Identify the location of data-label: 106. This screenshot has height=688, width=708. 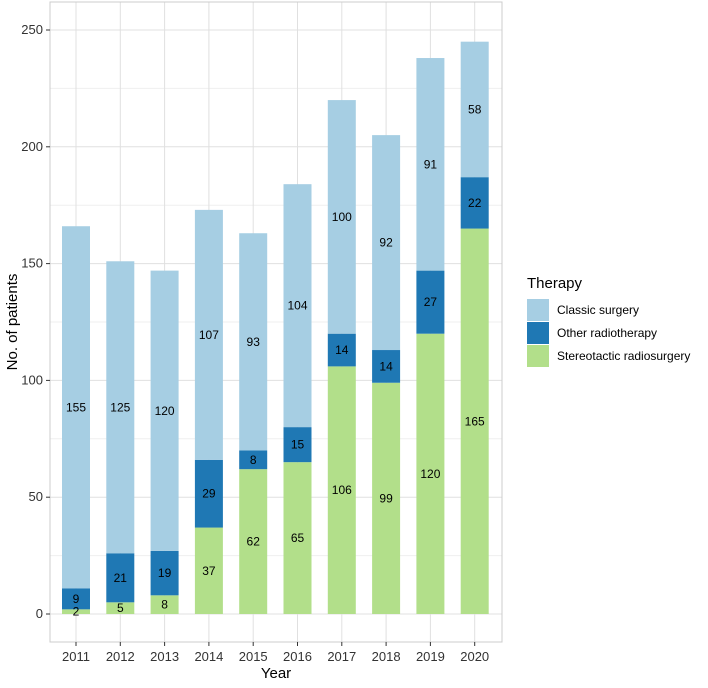
(342, 490).